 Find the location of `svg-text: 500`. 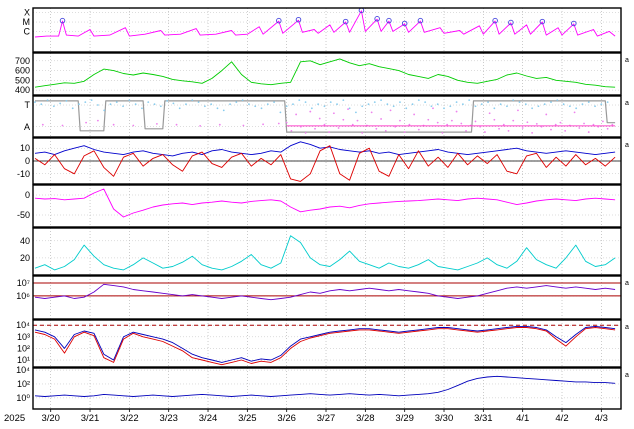

svg-text: 500 is located at coordinates (22, 80).